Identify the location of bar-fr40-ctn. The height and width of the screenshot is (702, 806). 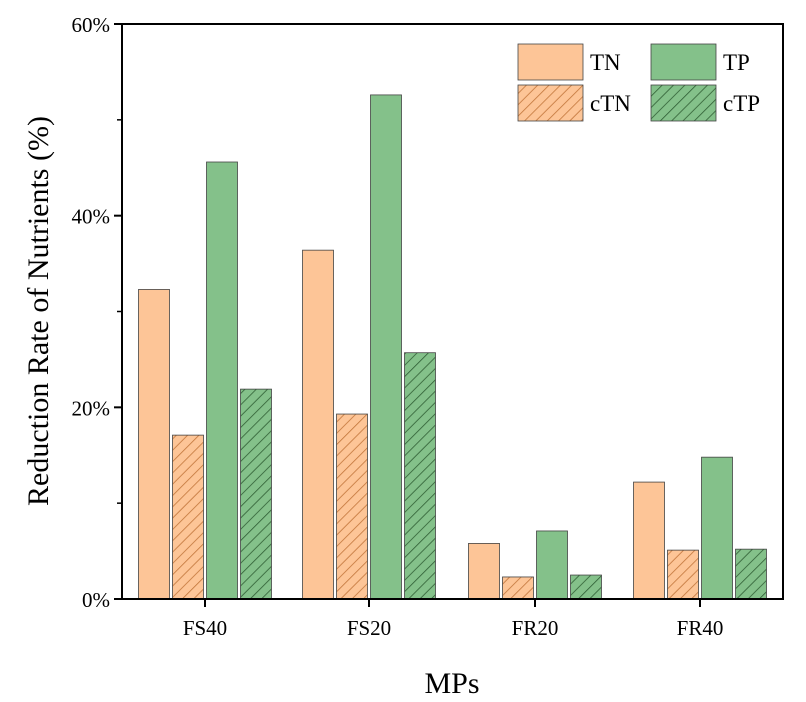
(683, 574).